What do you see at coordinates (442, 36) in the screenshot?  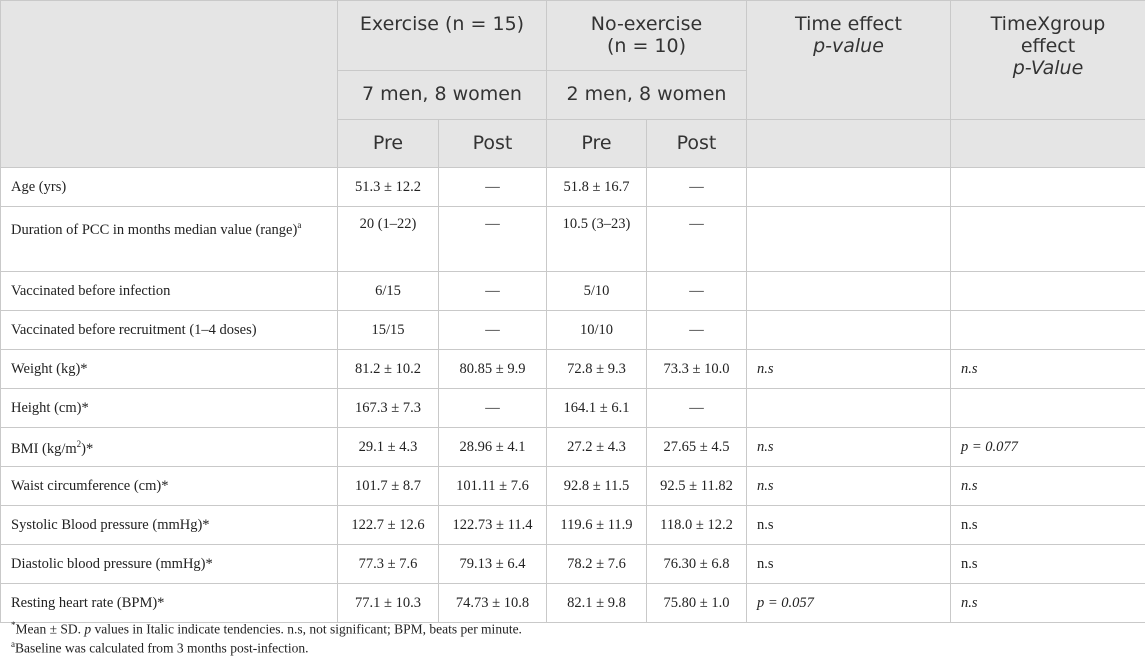 I see `header-exercise: Exercise (n = 15)` at bounding box center [442, 36].